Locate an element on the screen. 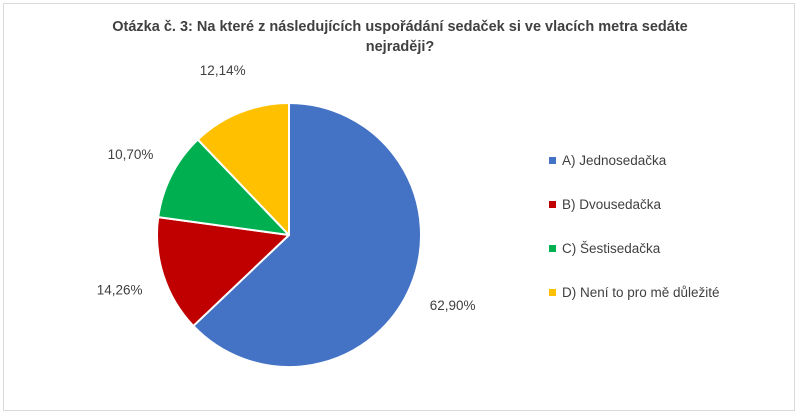 The width and height of the screenshot is (800, 416). legend-swatch-c is located at coordinates (552, 248).